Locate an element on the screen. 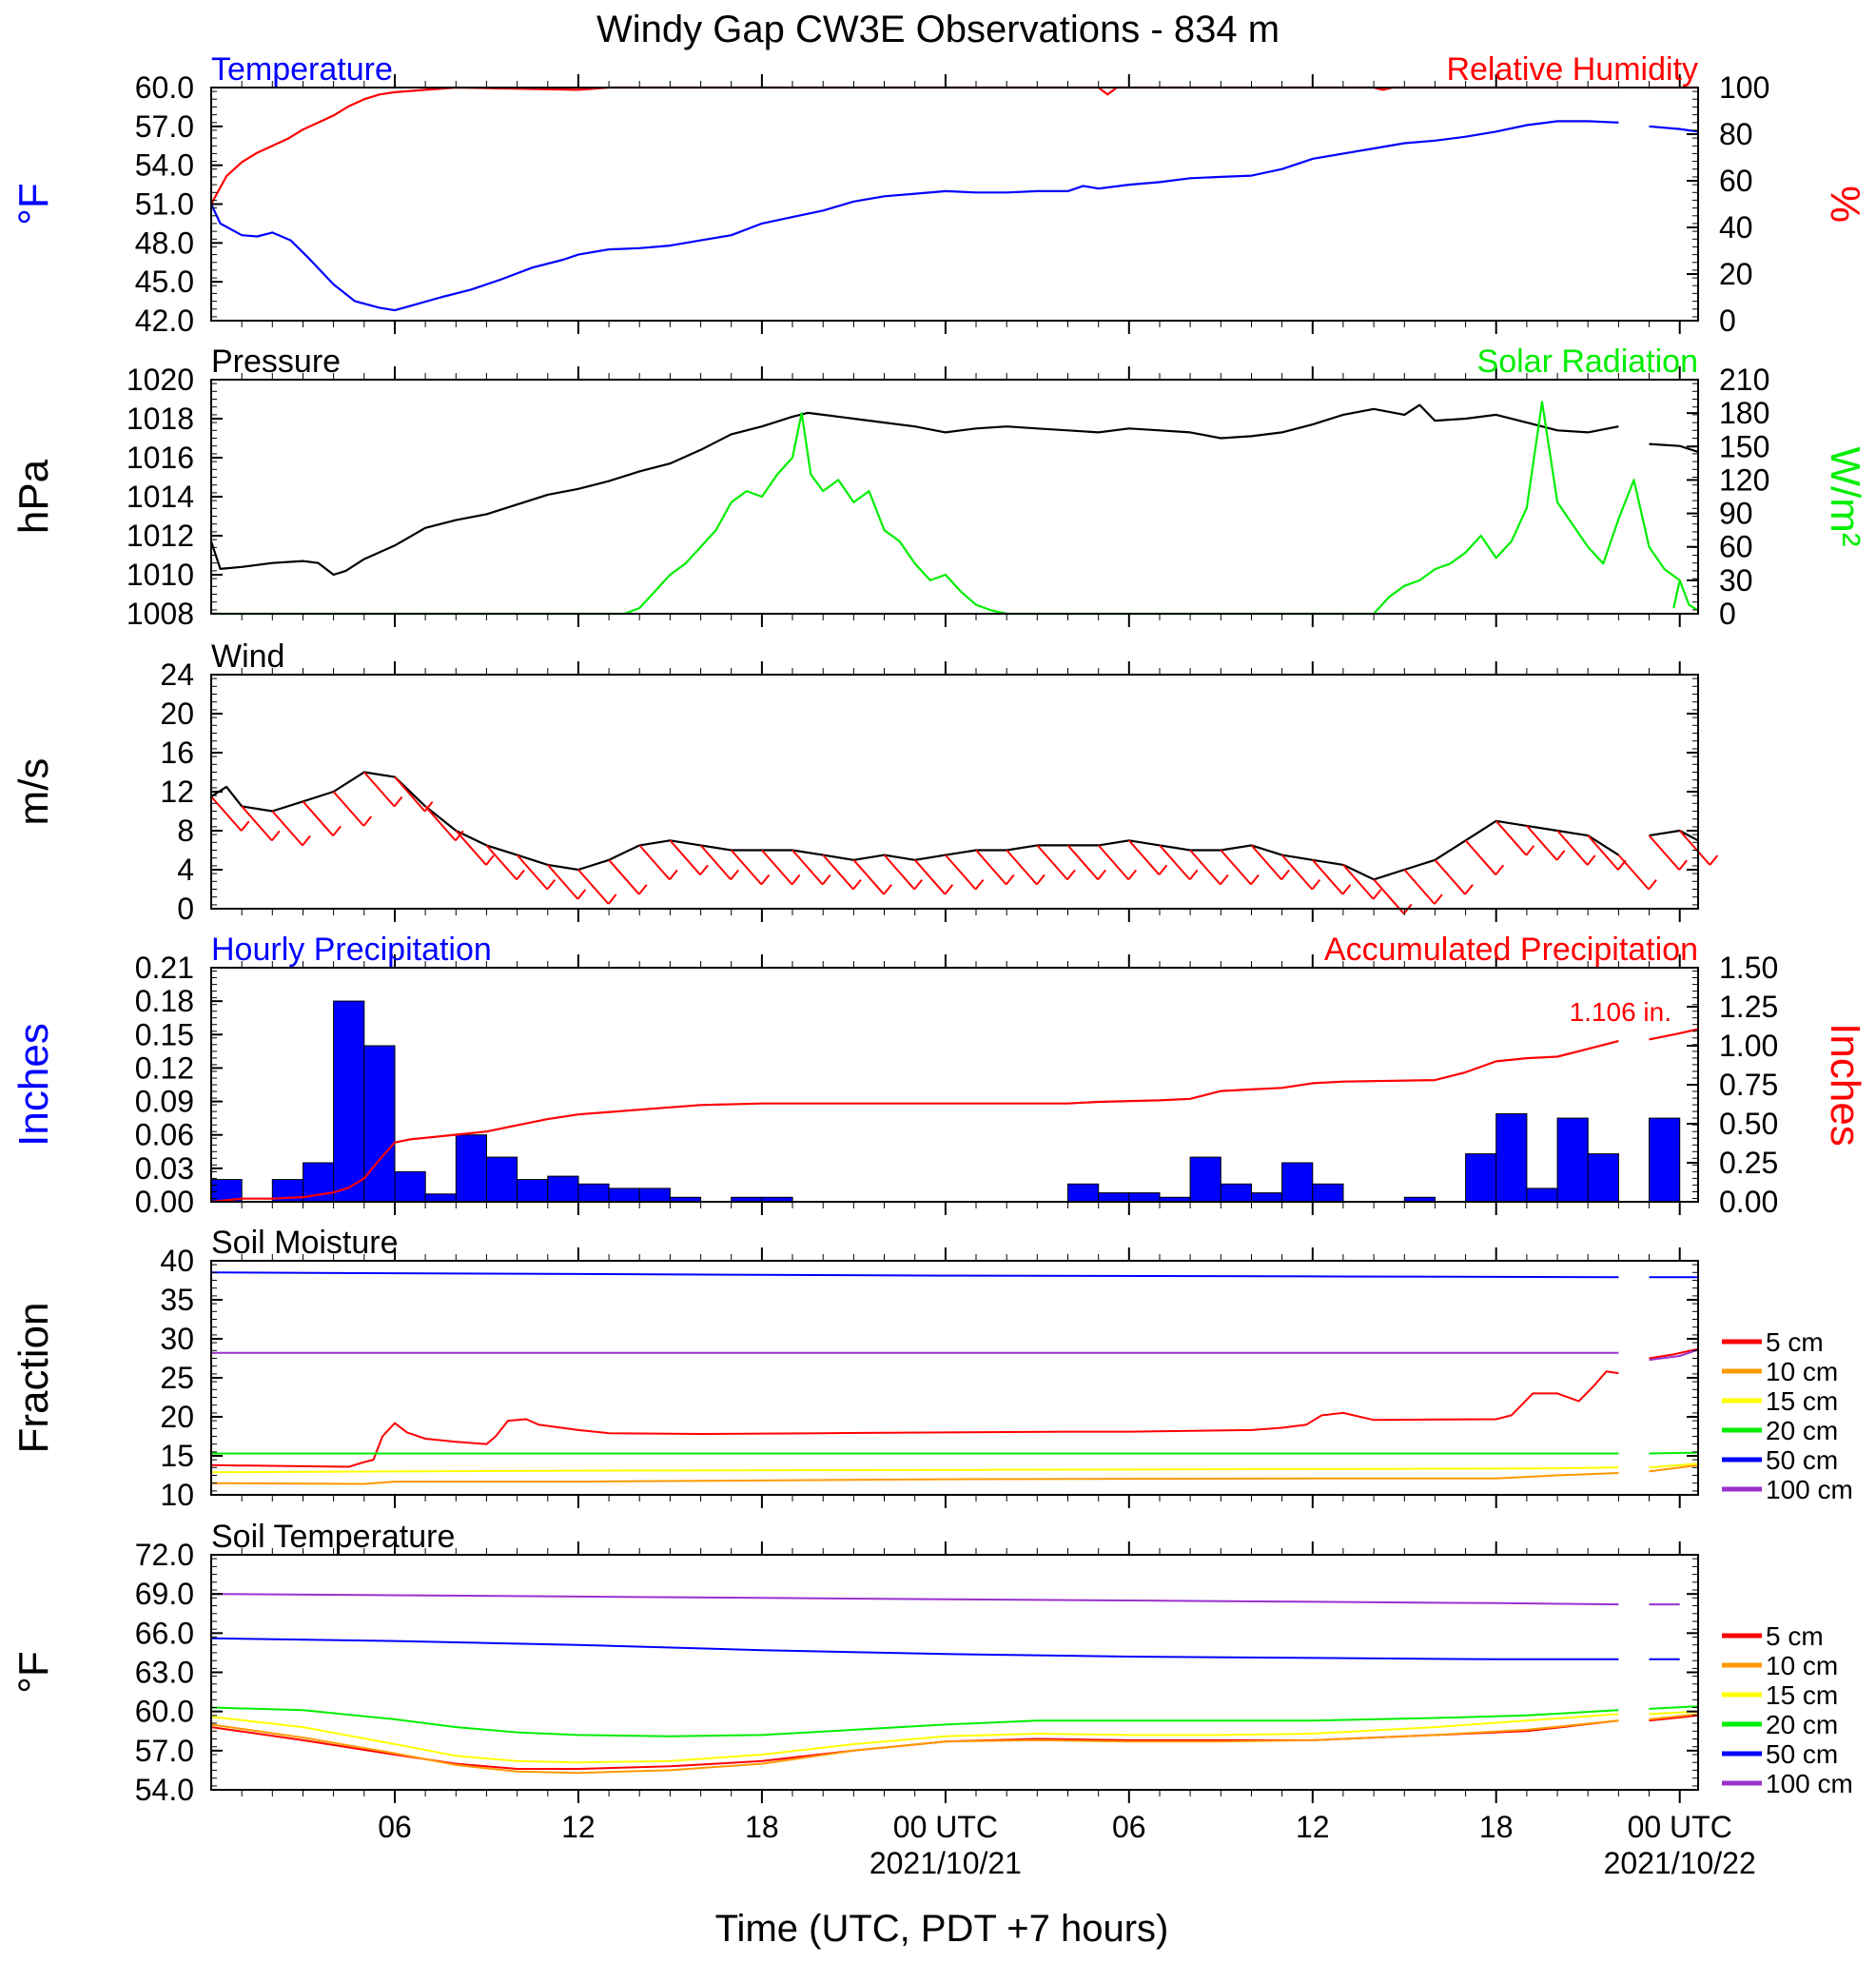  wind-panel is located at coordinates (964, 842).